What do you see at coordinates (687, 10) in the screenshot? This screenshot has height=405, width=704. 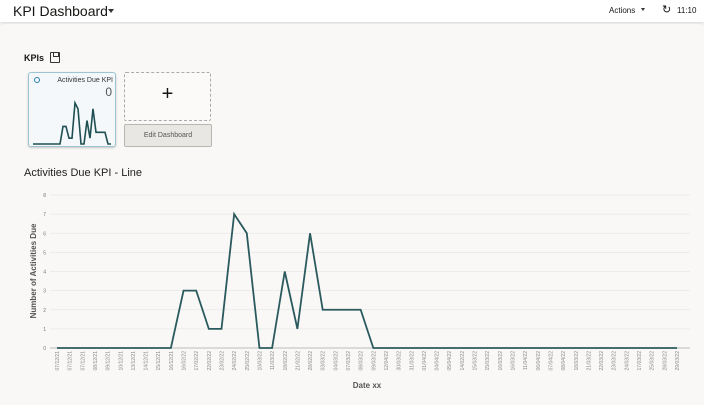 I see `refresh-time: 11:10` at bounding box center [687, 10].